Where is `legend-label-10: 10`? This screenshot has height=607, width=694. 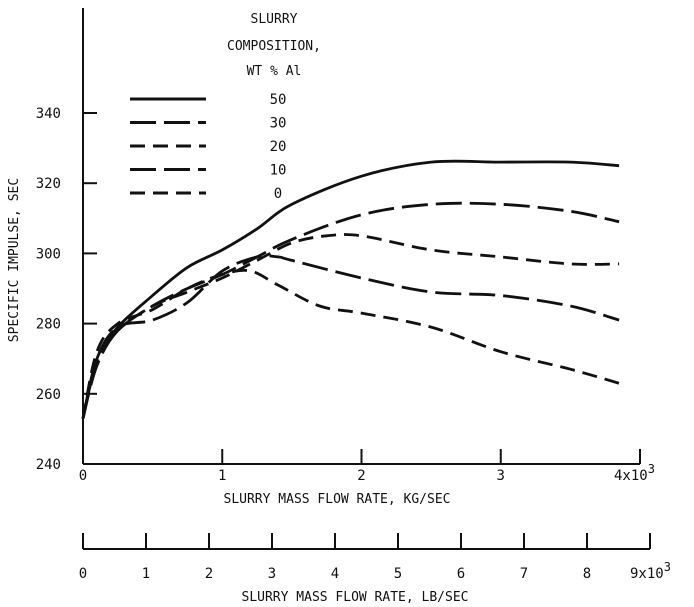 legend-label-10: 10 is located at coordinates (278, 171).